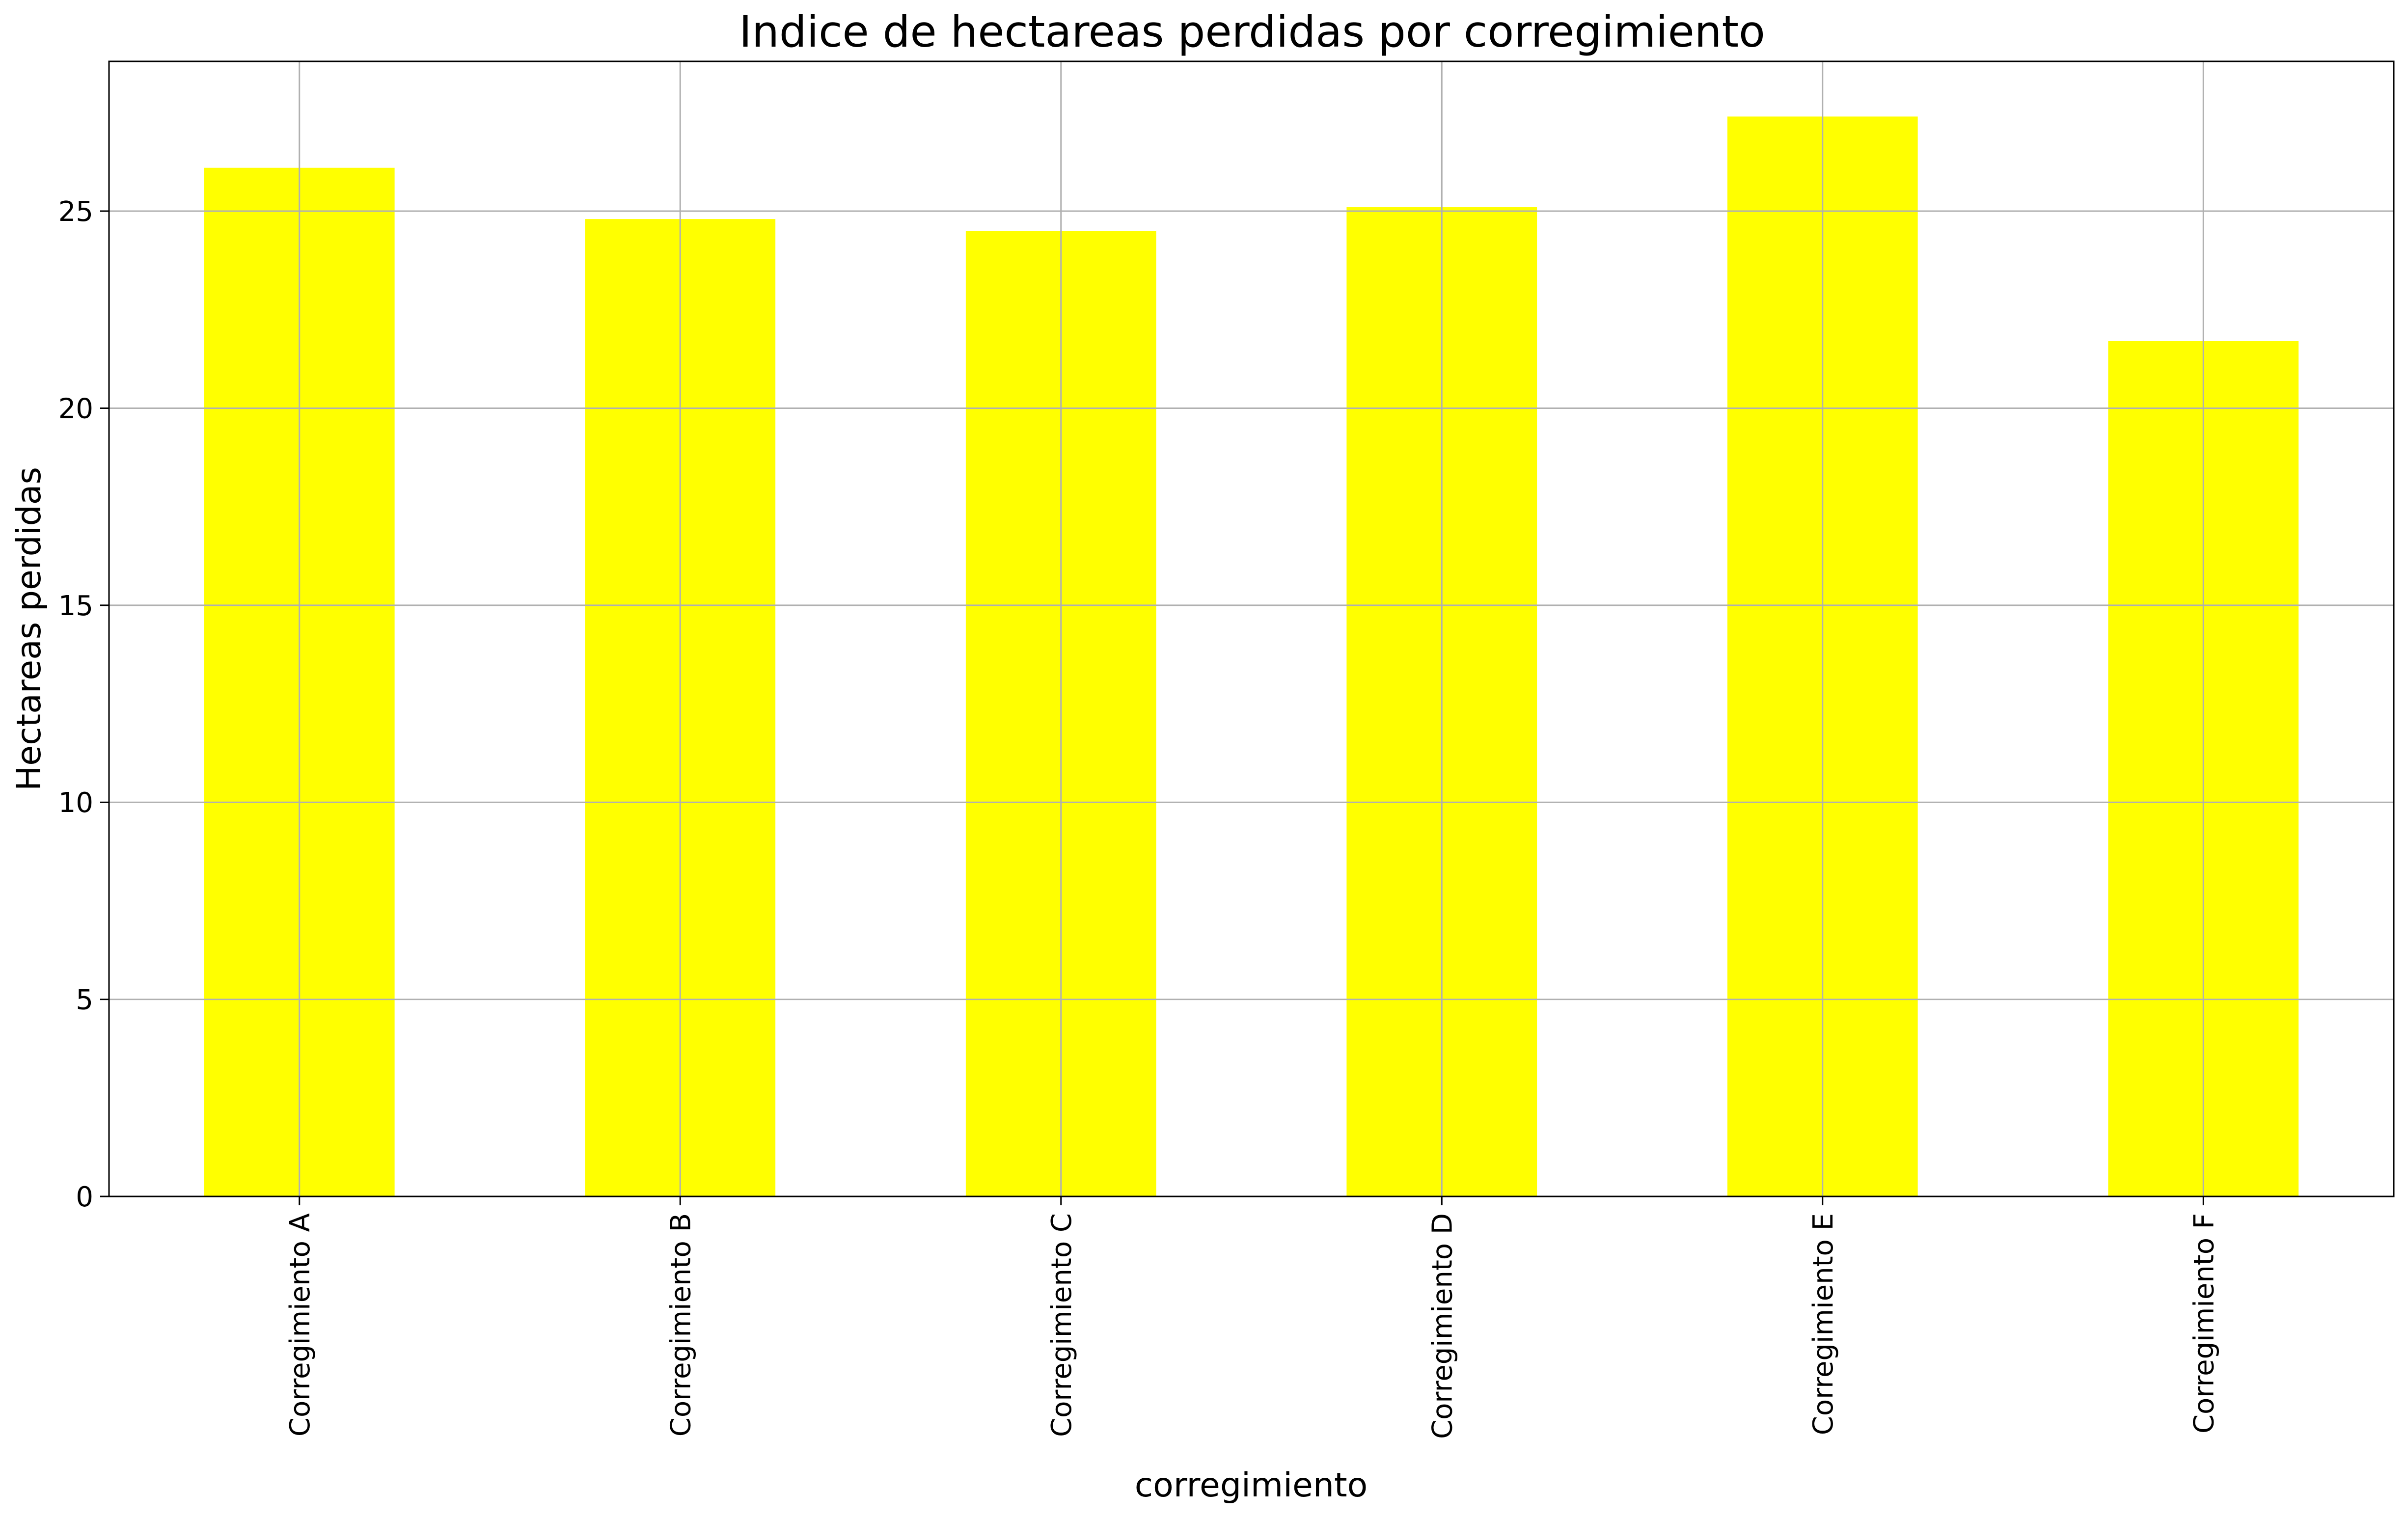  Describe the element at coordinates (1062, 1325) in the screenshot. I see `x-tick-label: Corregimiento C` at that location.